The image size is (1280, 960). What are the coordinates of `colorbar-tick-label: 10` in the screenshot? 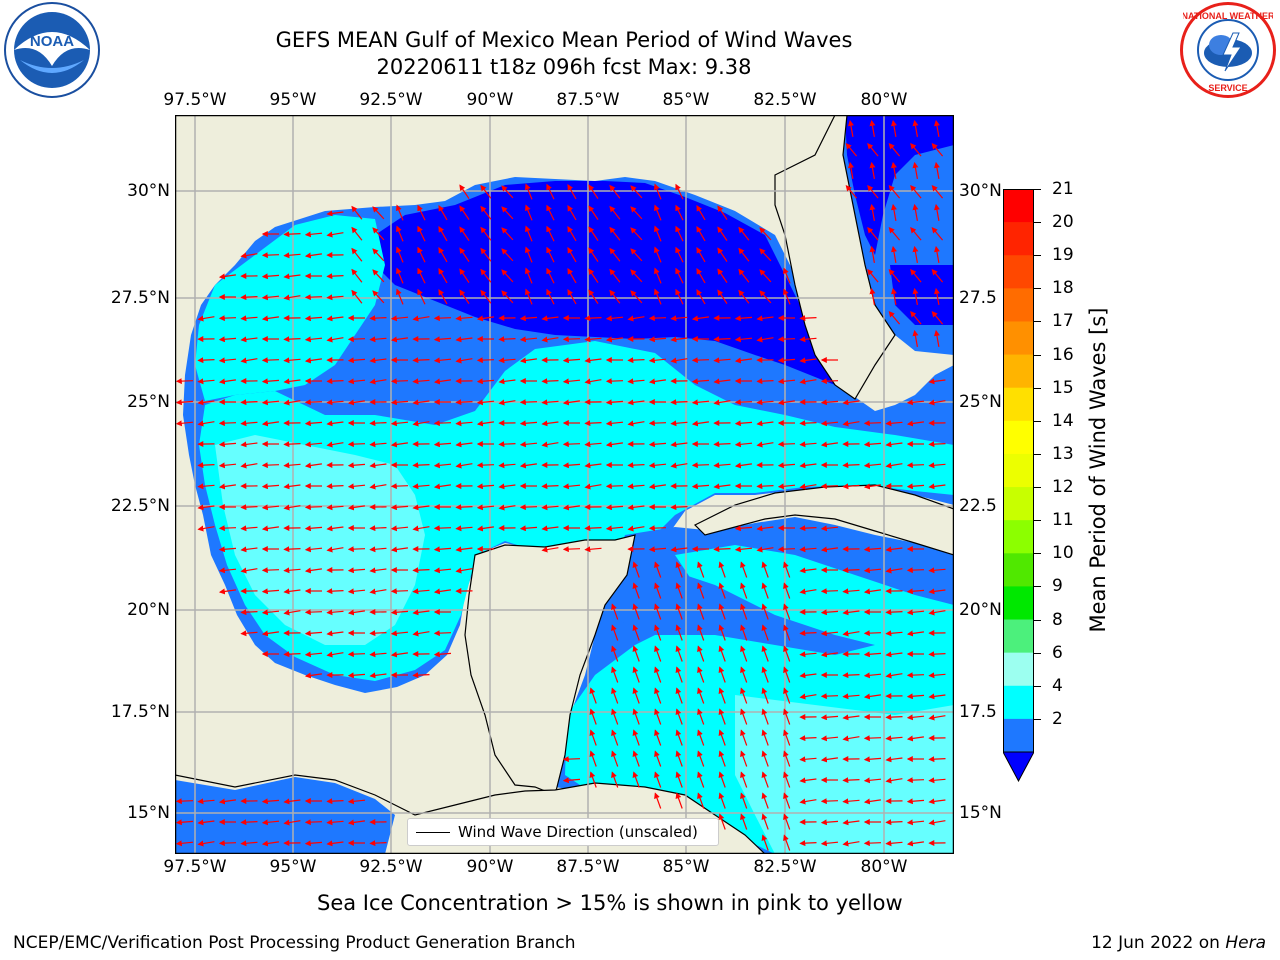 It's located at (1063, 553).